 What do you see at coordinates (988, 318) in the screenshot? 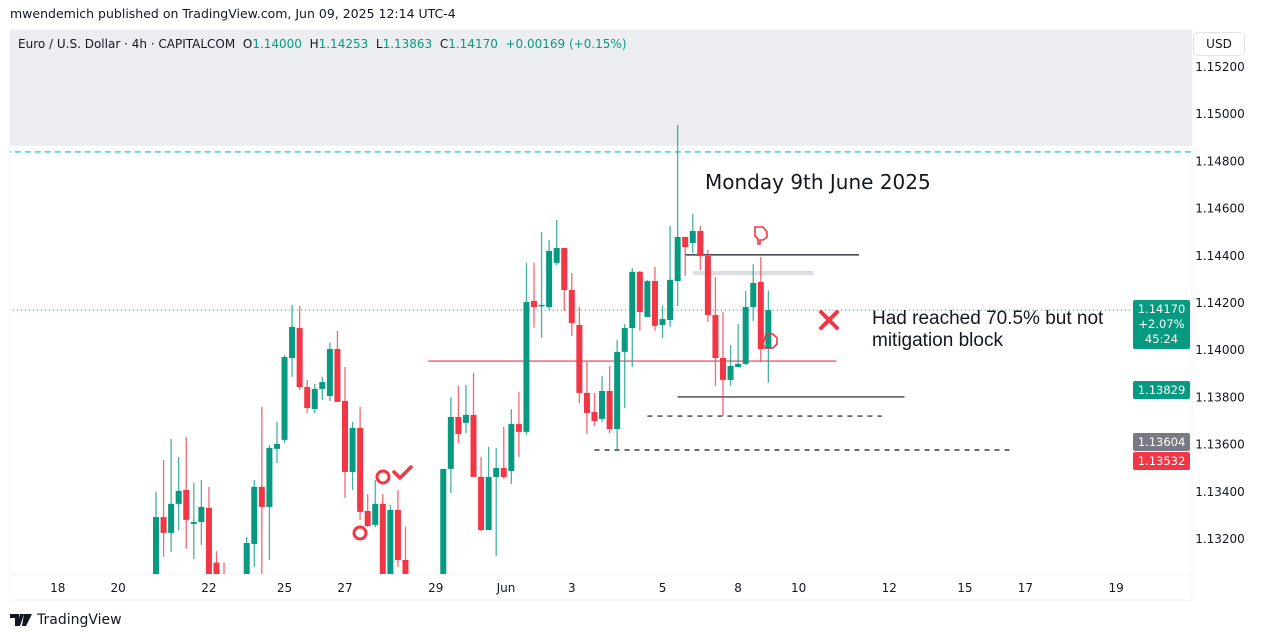
I see `note-line-1: Had reached 70.5% but not` at bounding box center [988, 318].